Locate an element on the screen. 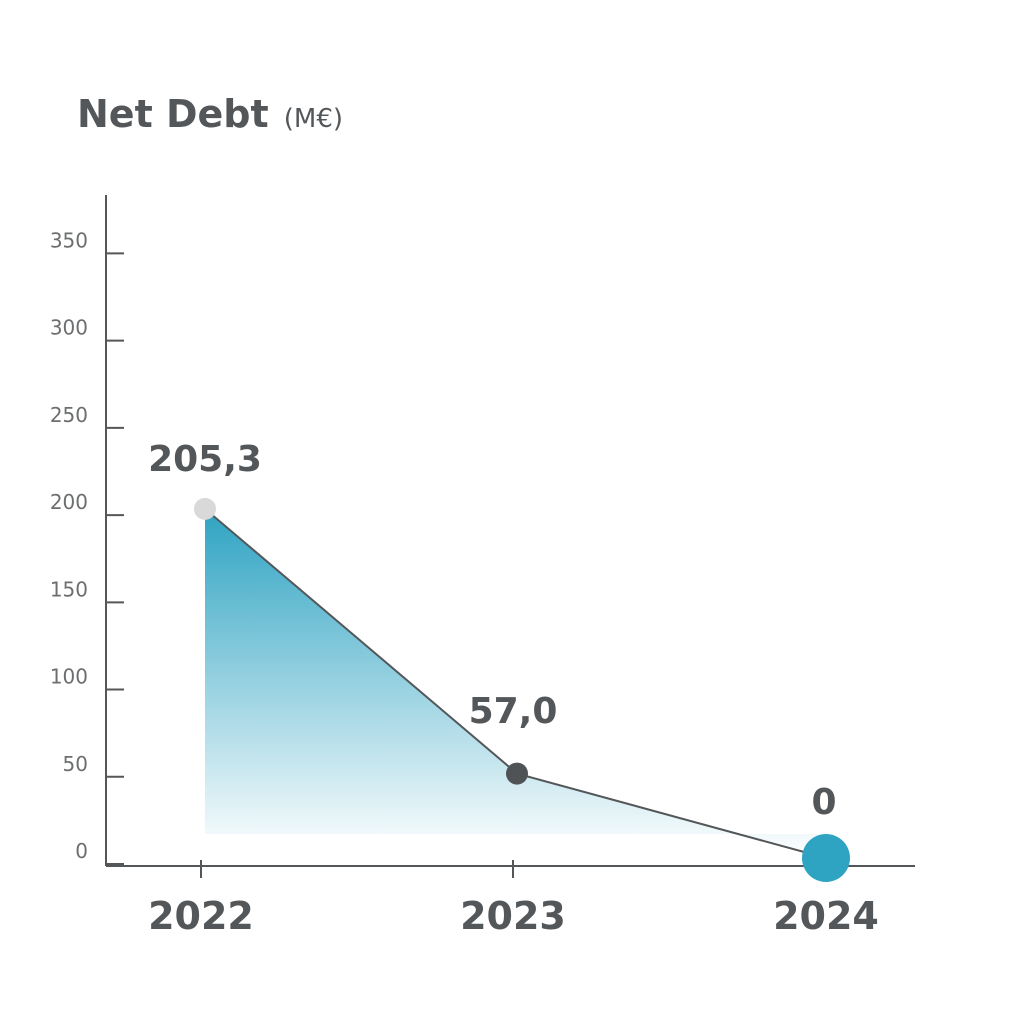 This screenshot has width=1025, height=1025. data-point-2024 is located at coordinates (826, 858).